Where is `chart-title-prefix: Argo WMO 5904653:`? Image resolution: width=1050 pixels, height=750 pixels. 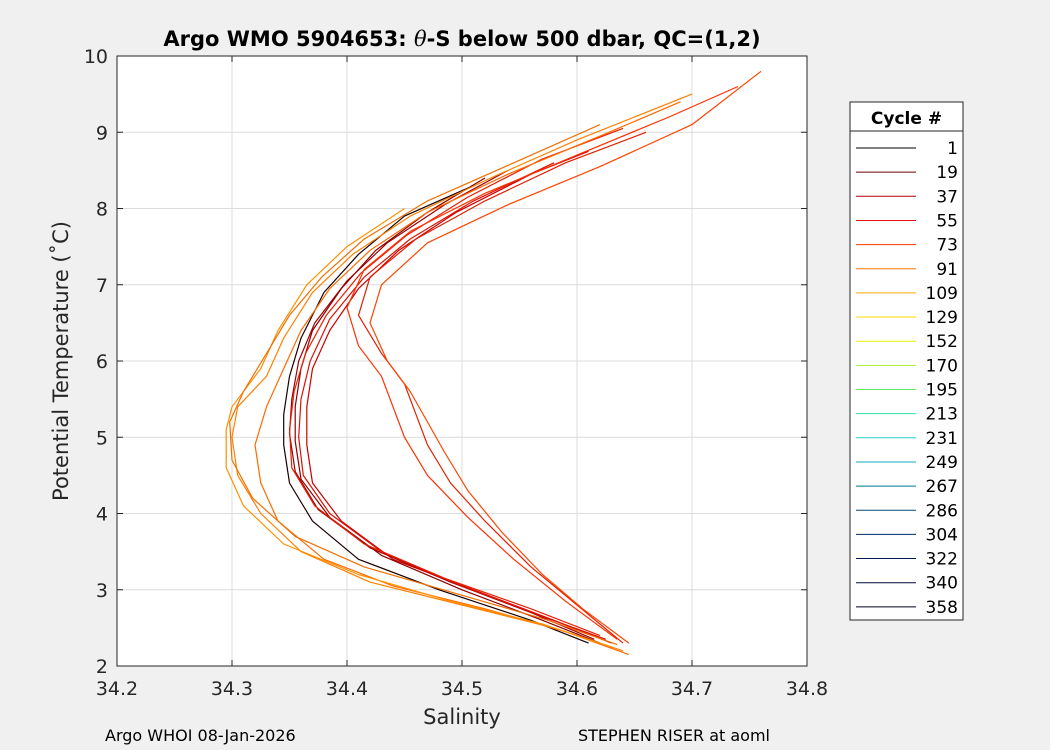
chart-title-prefix: Argo WMO 5904653: is located at coordinates (288, 39).